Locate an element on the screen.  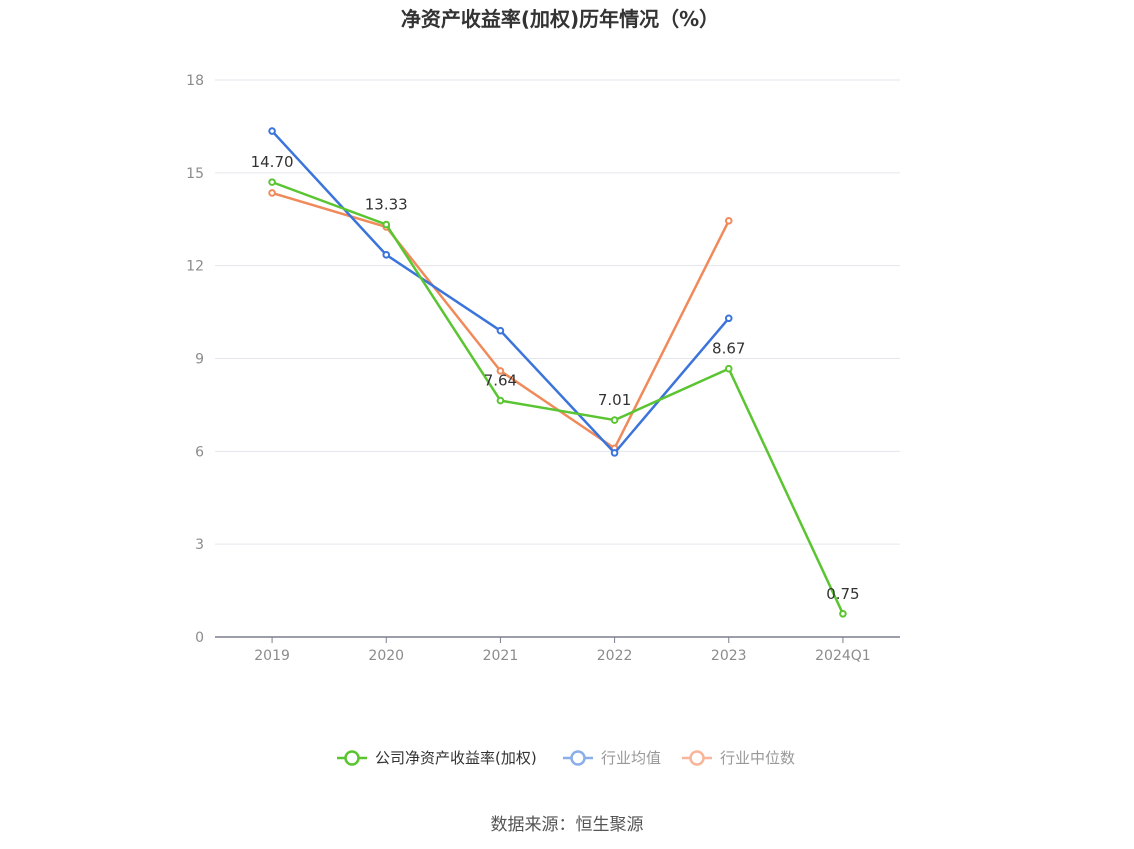
series-line is located at coordinates (500, 320).